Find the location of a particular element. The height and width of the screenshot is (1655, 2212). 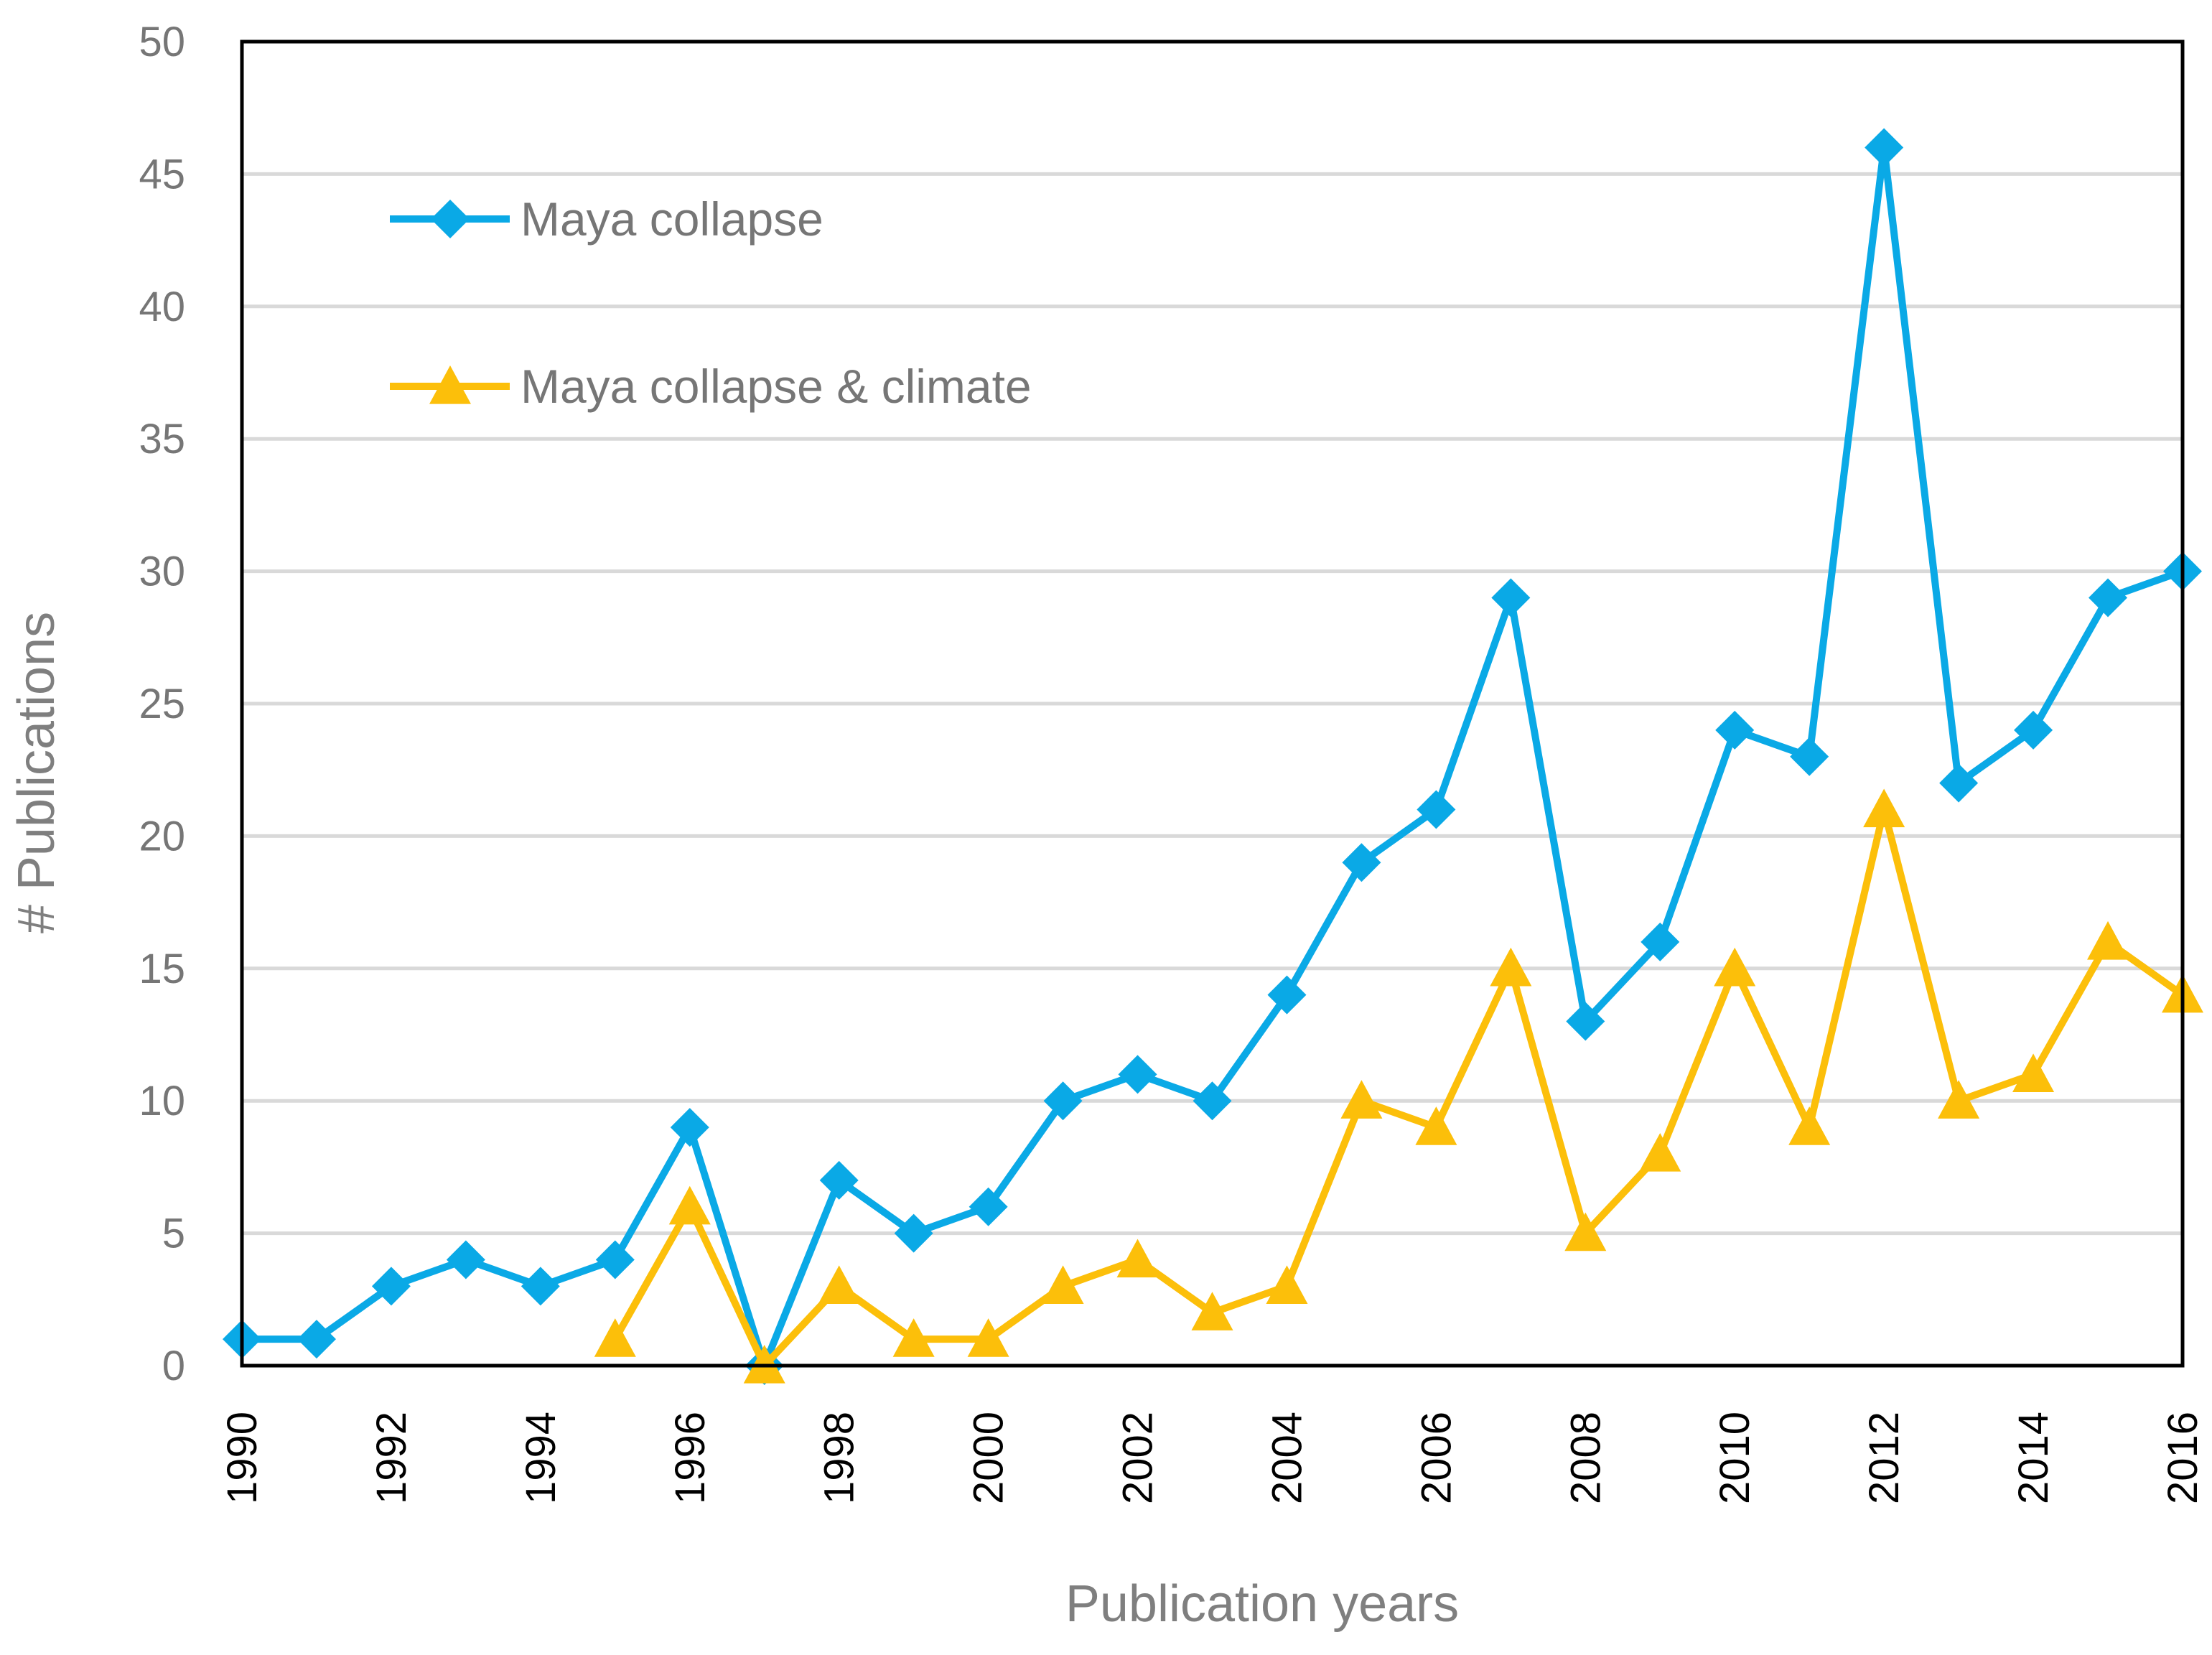

legend-label: Maya collapse & climate is located at coordinates (776, 386).